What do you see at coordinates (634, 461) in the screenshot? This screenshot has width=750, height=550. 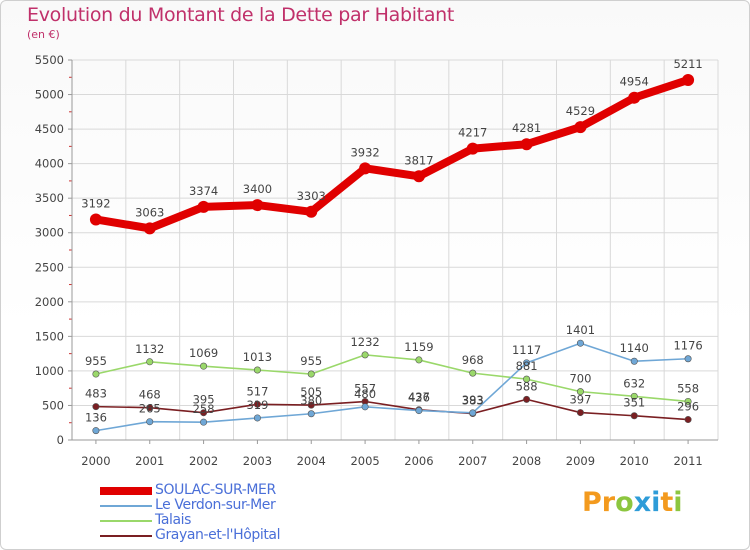 I see `x-tick-label: 2010` at bounding box center [634, 461].